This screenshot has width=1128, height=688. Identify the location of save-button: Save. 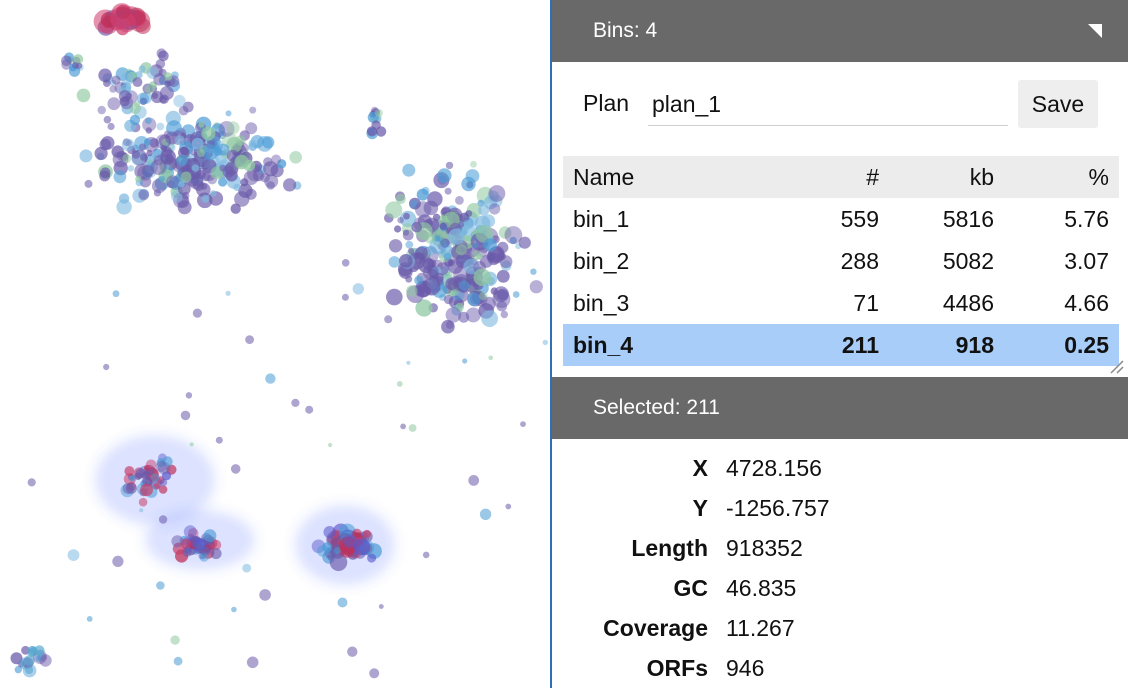
(1058, 104).